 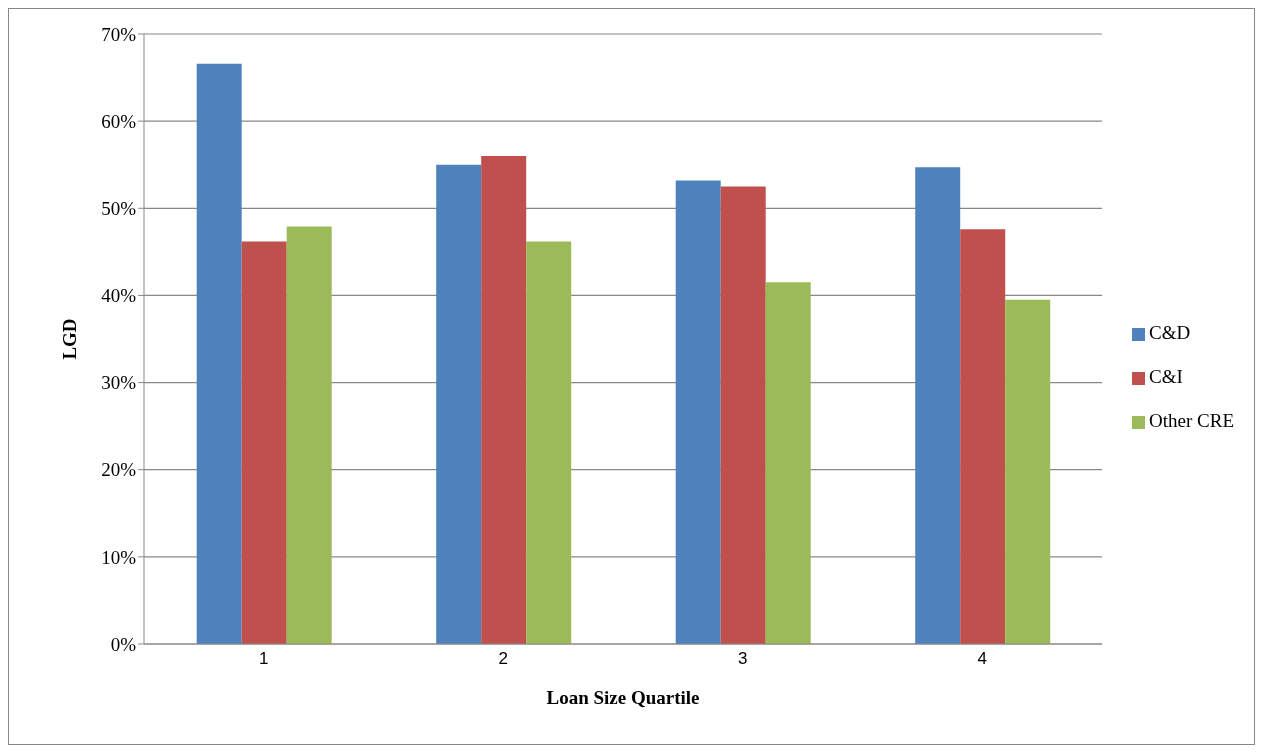 What do you see at coordinates (119, 470) in the screenshot?
I see `y-tick-label: 20%` at bounding box center [119, 470].